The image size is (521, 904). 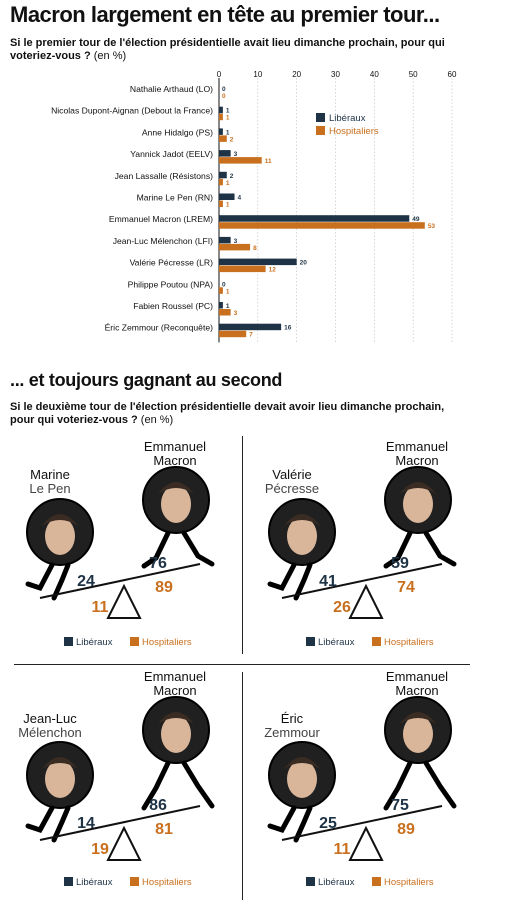 What do you see at coordinates (242, 545) in the screenshot?
I see `panel-separator-vertical-top` at bounding box center [242, 545].